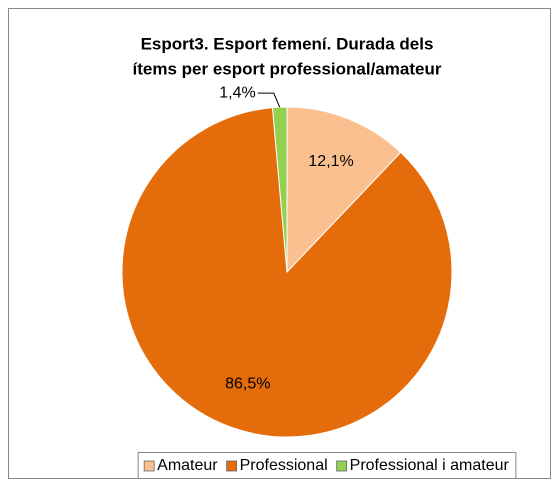 Image resolution: width=560 pixels, height=487 pixels. What do you see at coordinates (247, 383) in the screenshot?
I see `data-label: 86,5%` at bounding box center [247, 383].